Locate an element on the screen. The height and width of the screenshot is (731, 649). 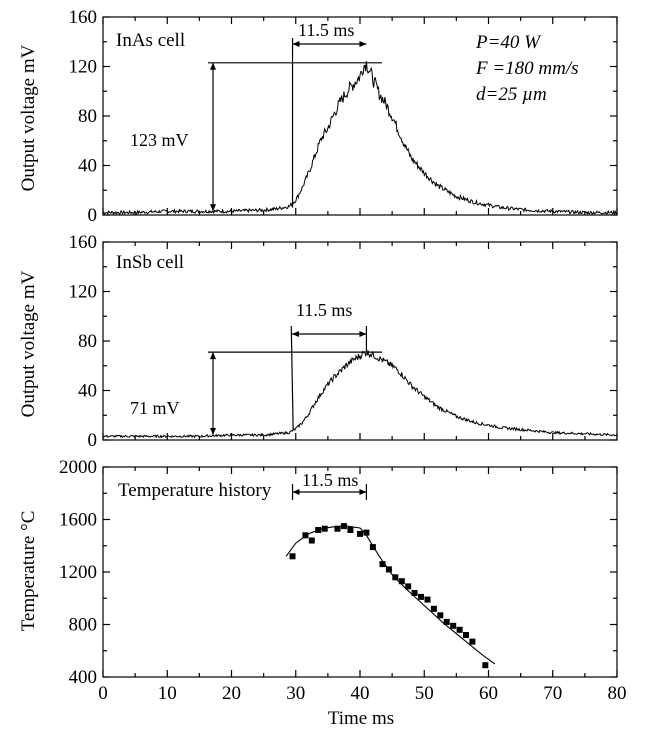
y-tick-label: 400 is located at coordinates (83, 677).